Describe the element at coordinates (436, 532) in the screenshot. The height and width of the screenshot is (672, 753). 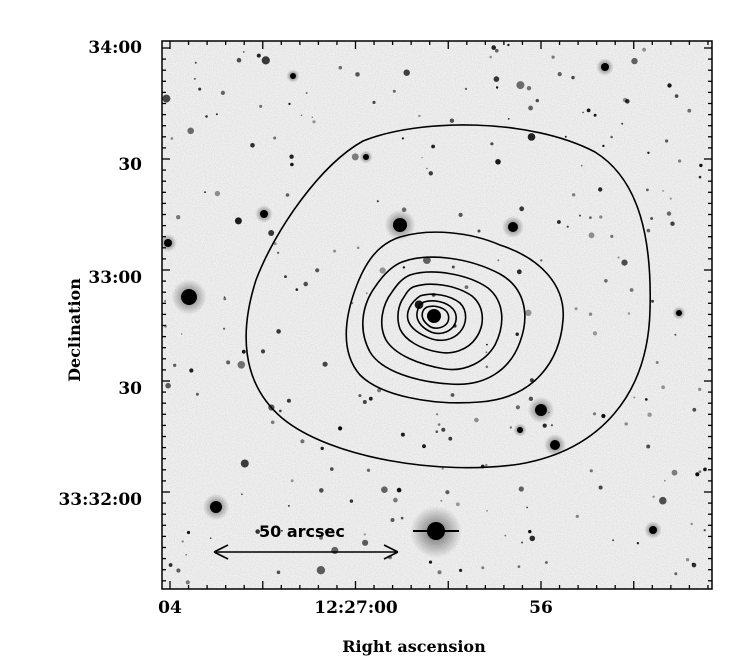
I see `bright-star` at that location.